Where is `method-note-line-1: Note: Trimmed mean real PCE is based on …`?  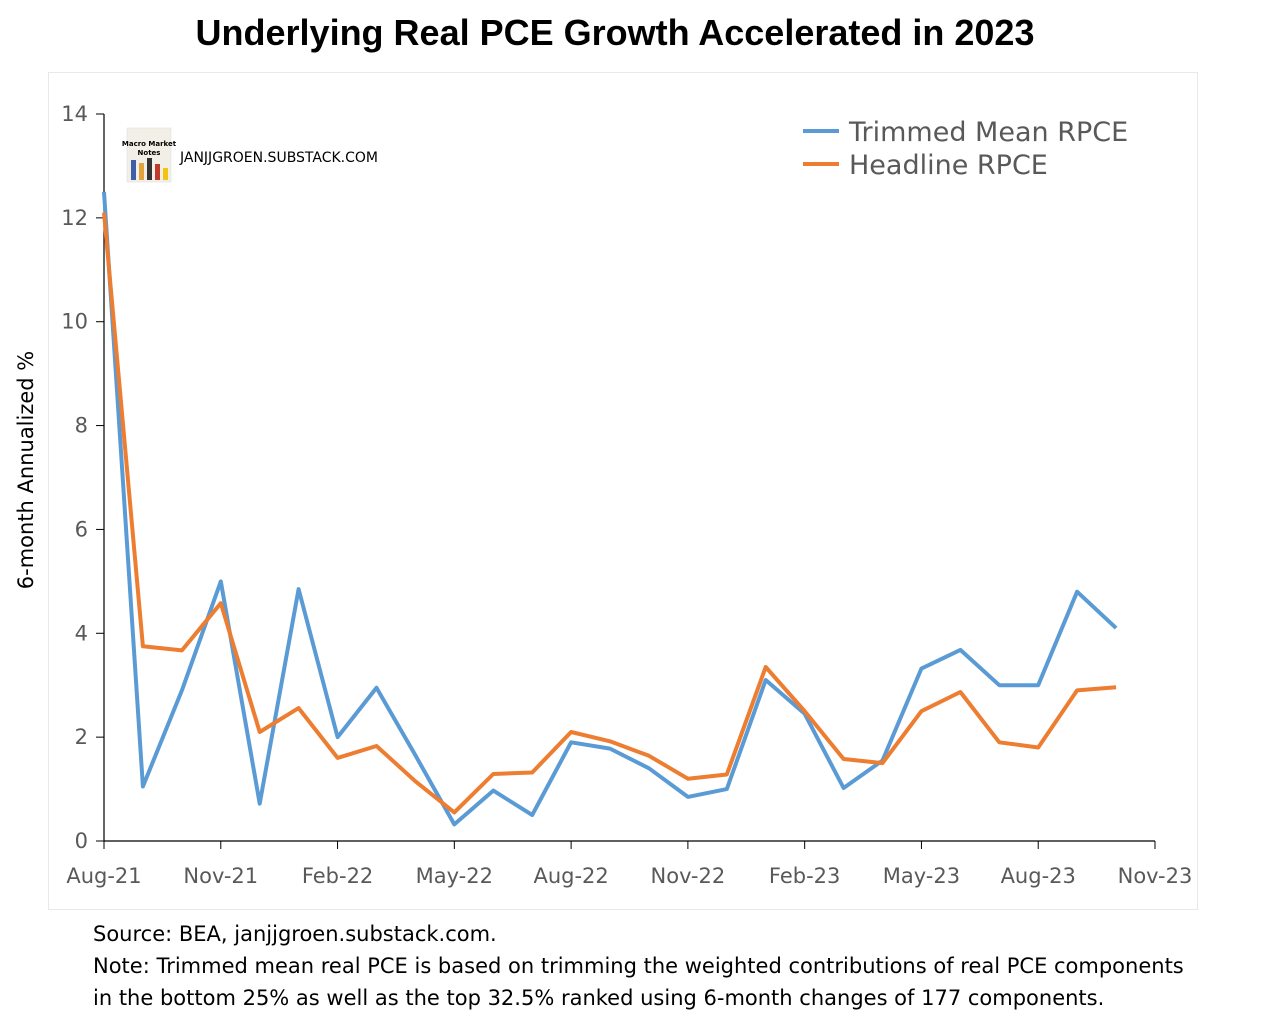 method-note-line-1: Note: Trimmed mean real PCE is based on … is located at coordinates (638, 966).